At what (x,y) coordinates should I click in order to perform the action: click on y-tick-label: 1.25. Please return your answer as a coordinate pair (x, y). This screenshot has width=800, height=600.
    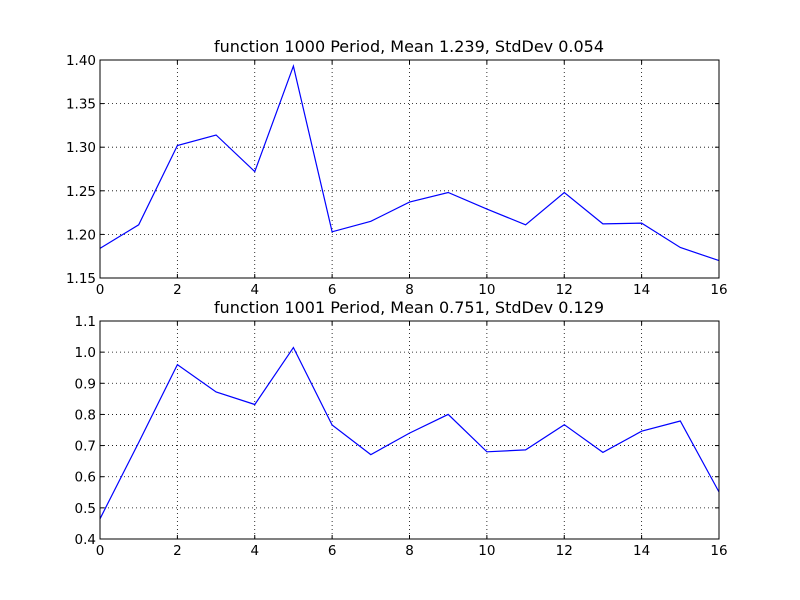
    Looking at the image, I should click on (81, 192).